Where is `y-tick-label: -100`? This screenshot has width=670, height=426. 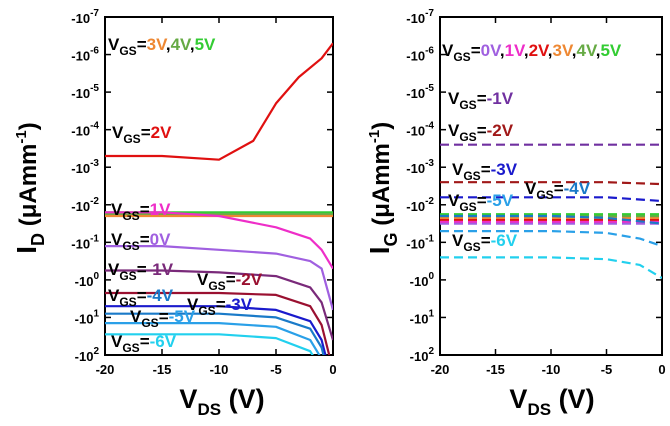
y-tick-label: -100 is located at coordinates (422, 280).